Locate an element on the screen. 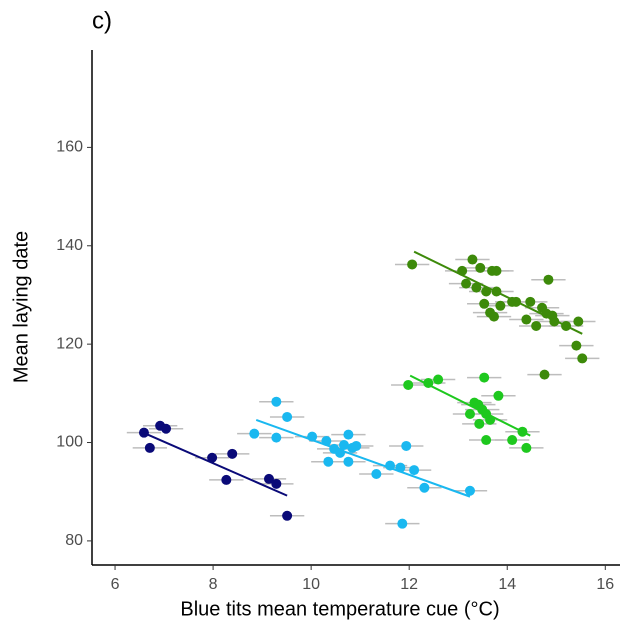  y-tick-label: 80 is located at coordinates (74, 540).